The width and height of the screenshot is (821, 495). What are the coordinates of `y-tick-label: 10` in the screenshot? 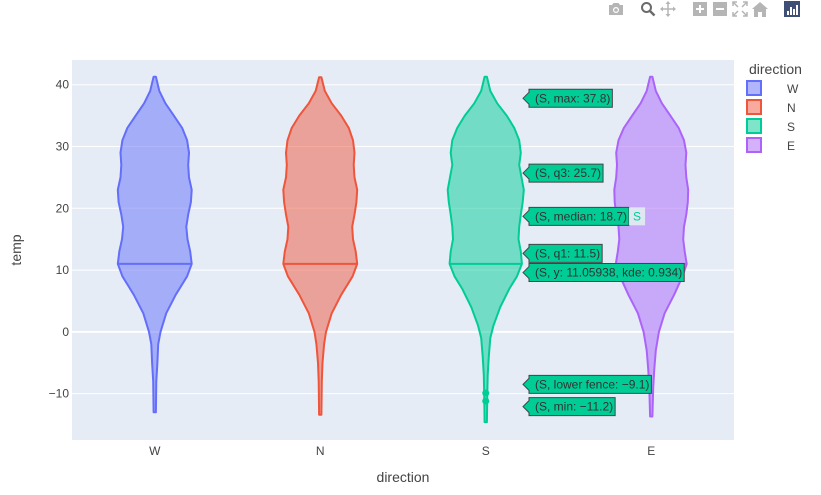 It's located at (63, 270).